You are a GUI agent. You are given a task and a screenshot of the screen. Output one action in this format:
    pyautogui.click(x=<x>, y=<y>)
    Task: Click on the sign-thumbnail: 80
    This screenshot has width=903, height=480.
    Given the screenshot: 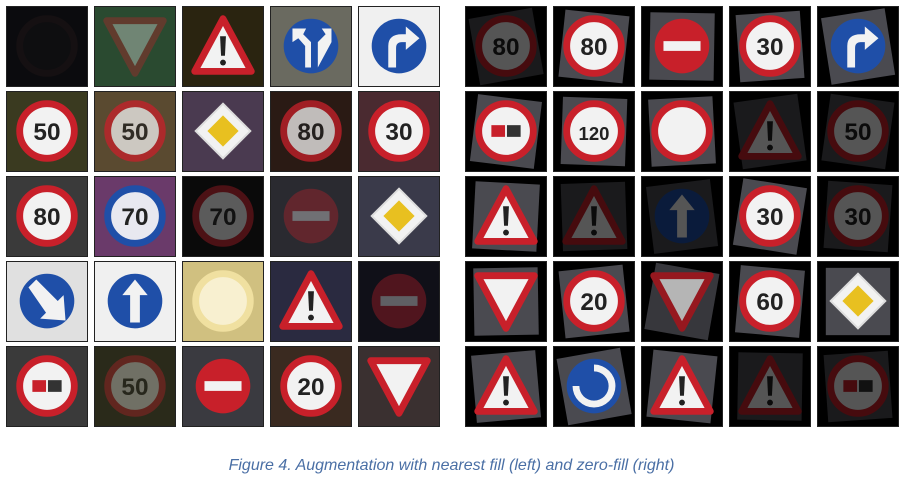 What is the action you would take?
    pyautogui.click(x=594, y=46)
    